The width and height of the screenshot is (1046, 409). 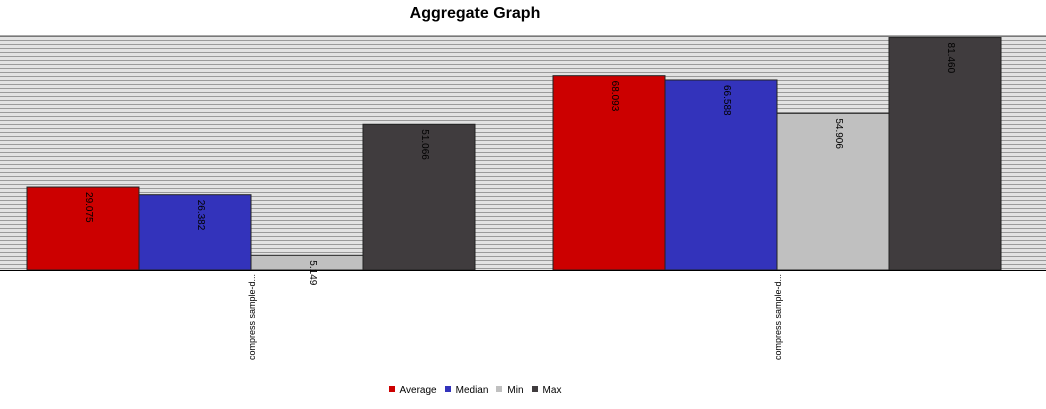 What do you see at coordinates (614, 96) in the screenshot?
I see `value-label-average-2: 68.093` at bounding box center [614, 96].